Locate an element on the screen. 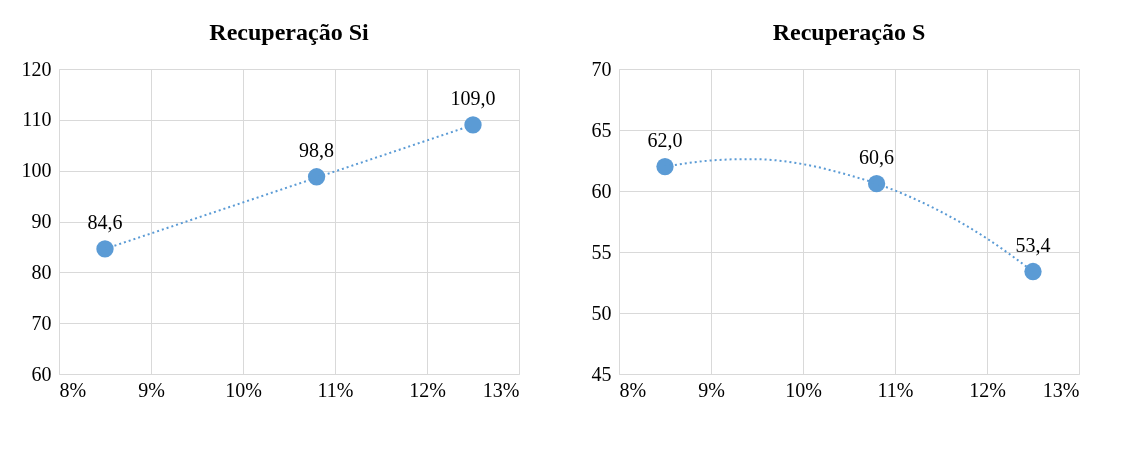 The image size is (1132, 452). y-tick-label: 100 is located at coordinates (36, 170).